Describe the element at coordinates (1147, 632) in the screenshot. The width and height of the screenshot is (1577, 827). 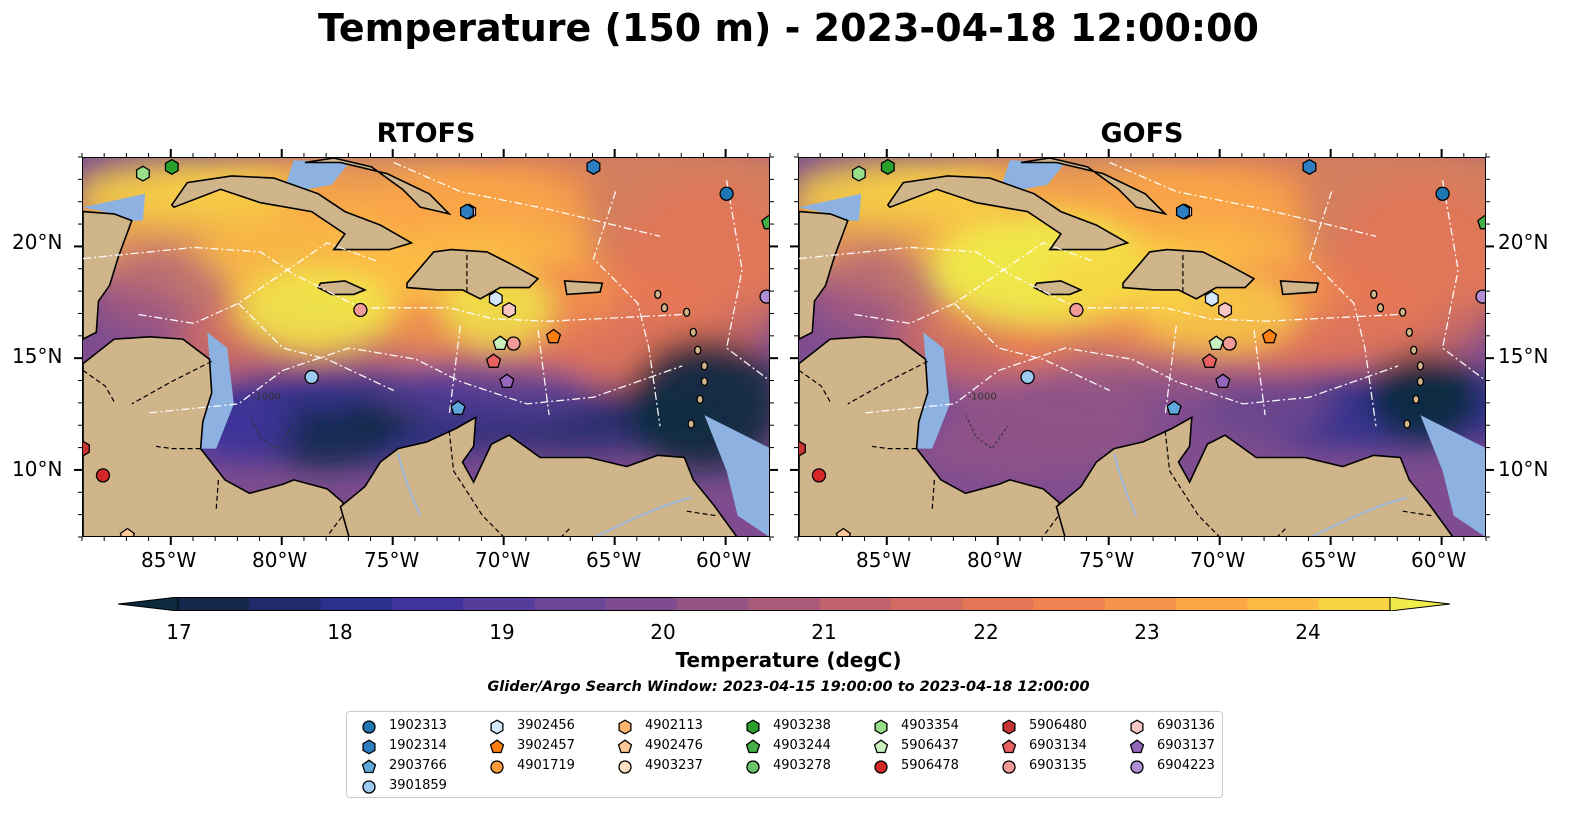
I see `colorbar-tick: 23` at that location.